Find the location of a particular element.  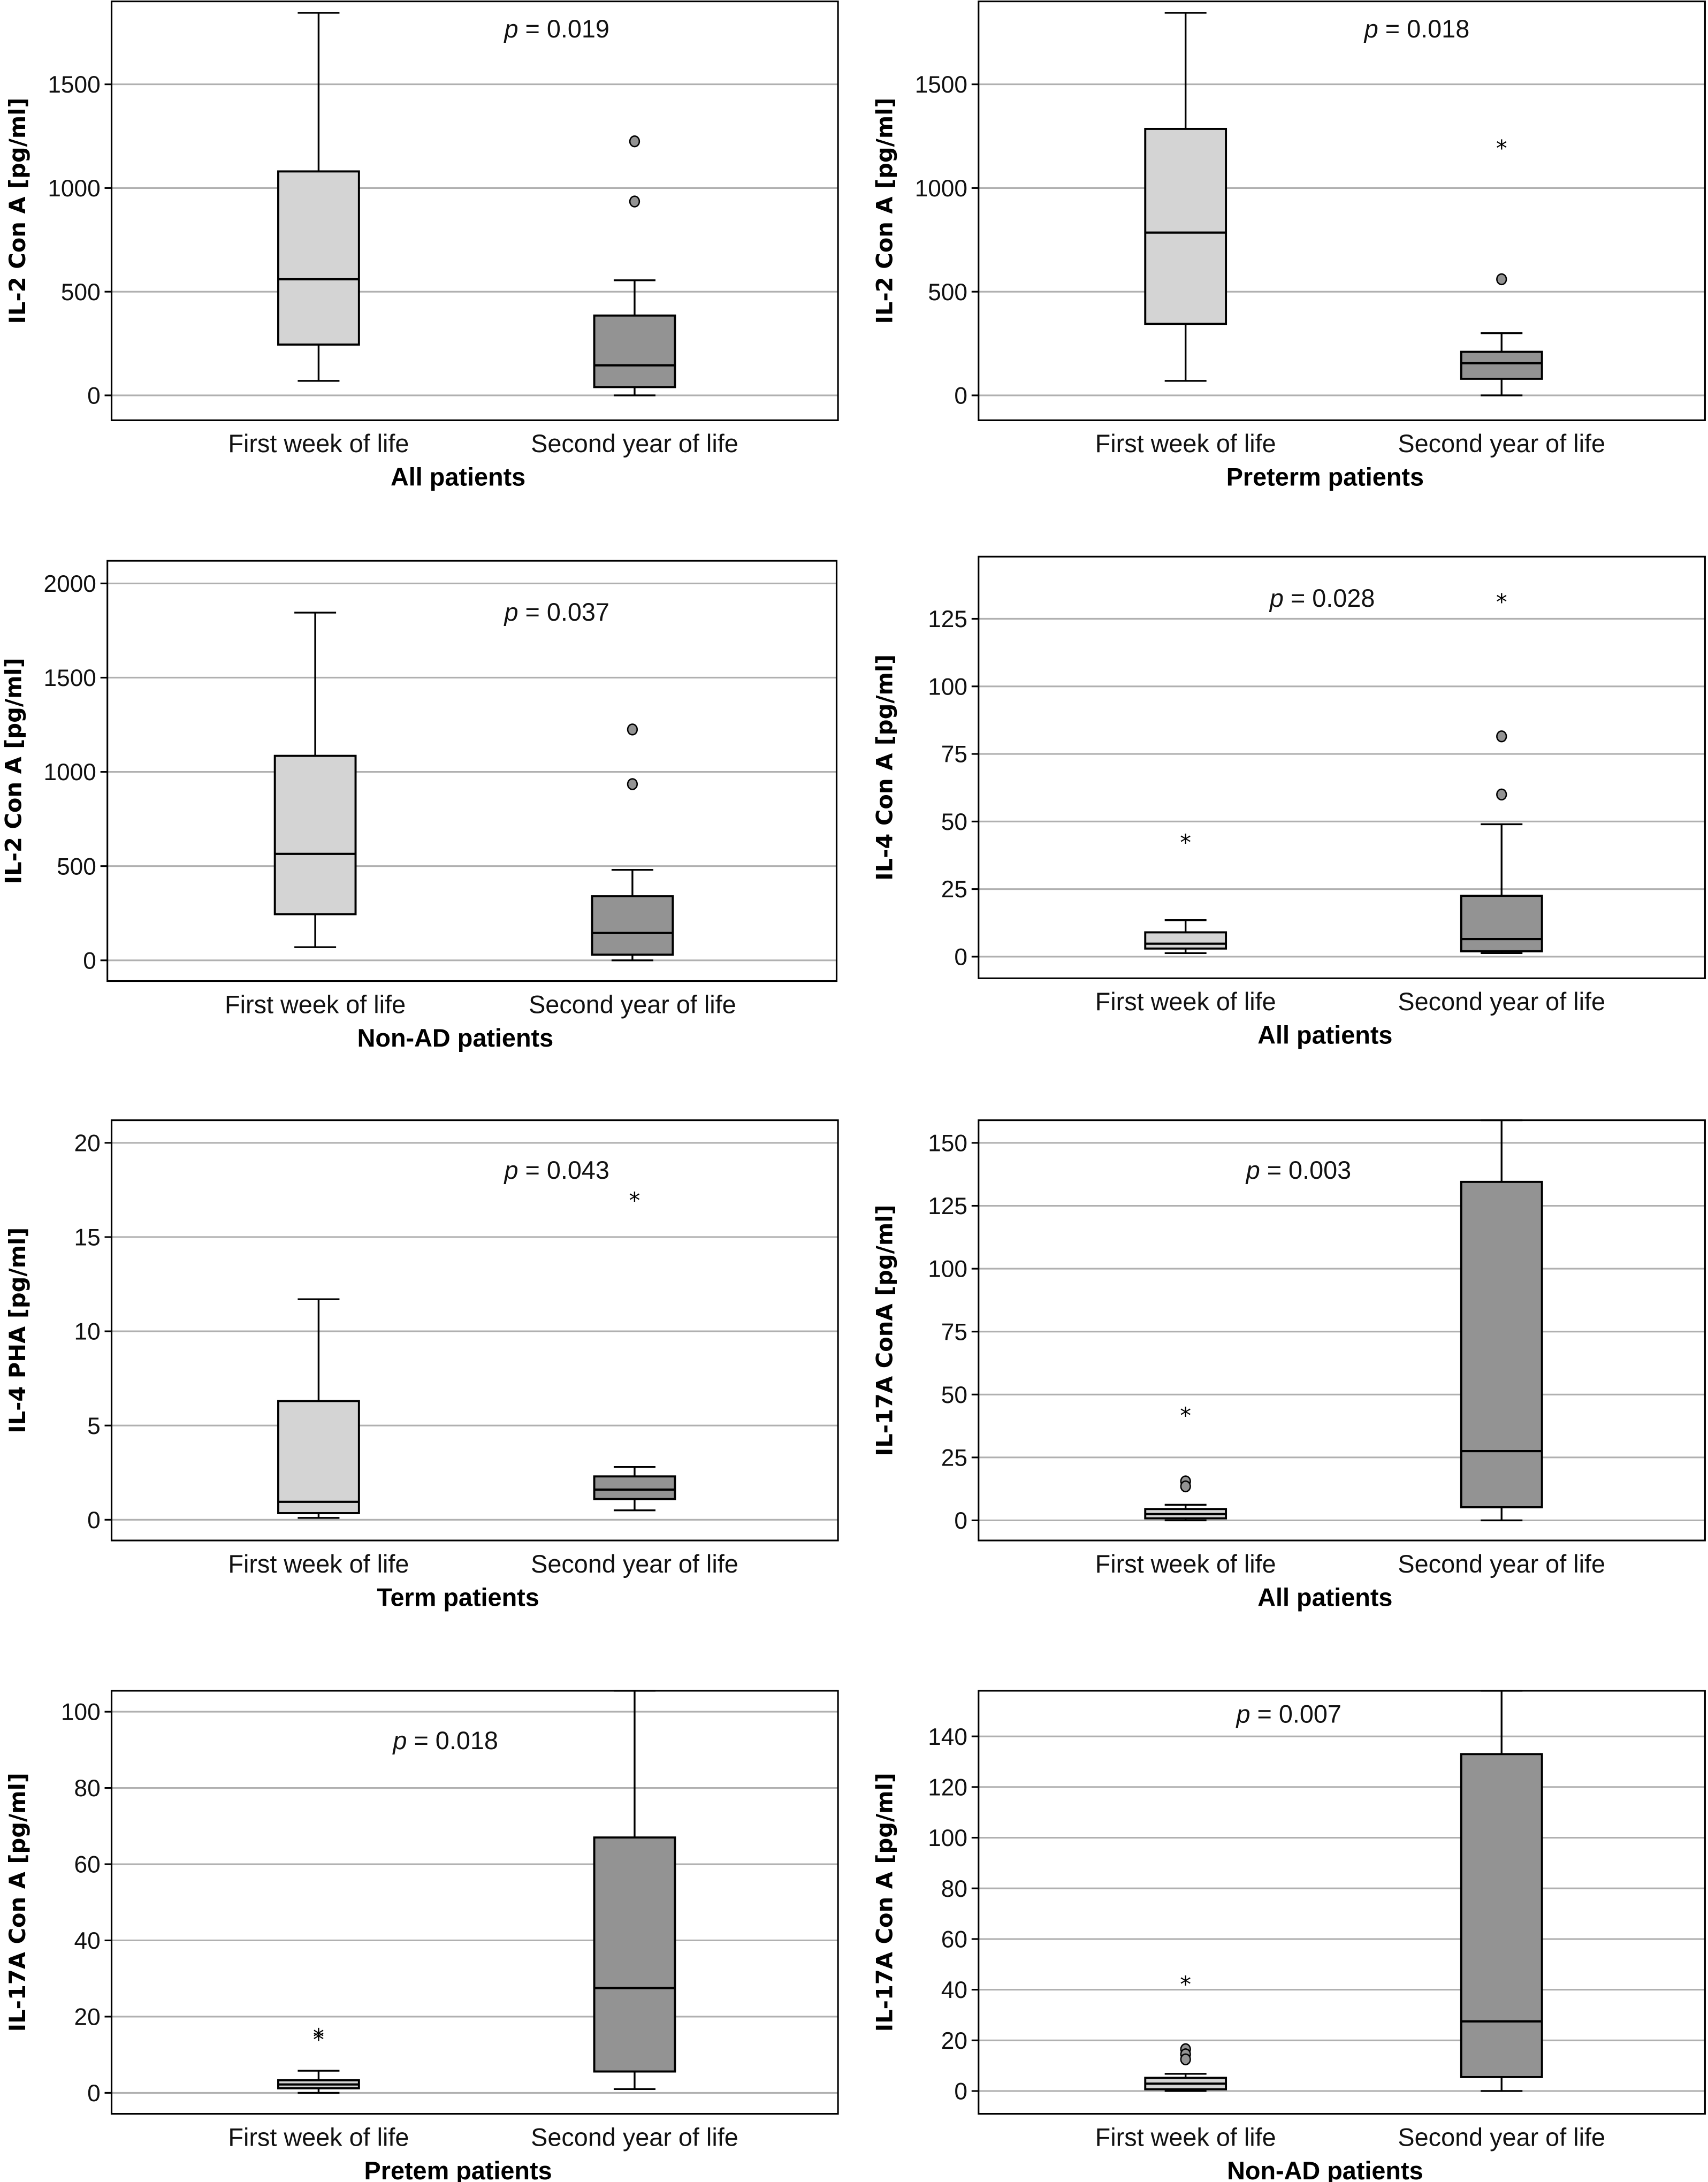

p-value-annotation: p = 0.003 is located at coordinates (1298, 1170).